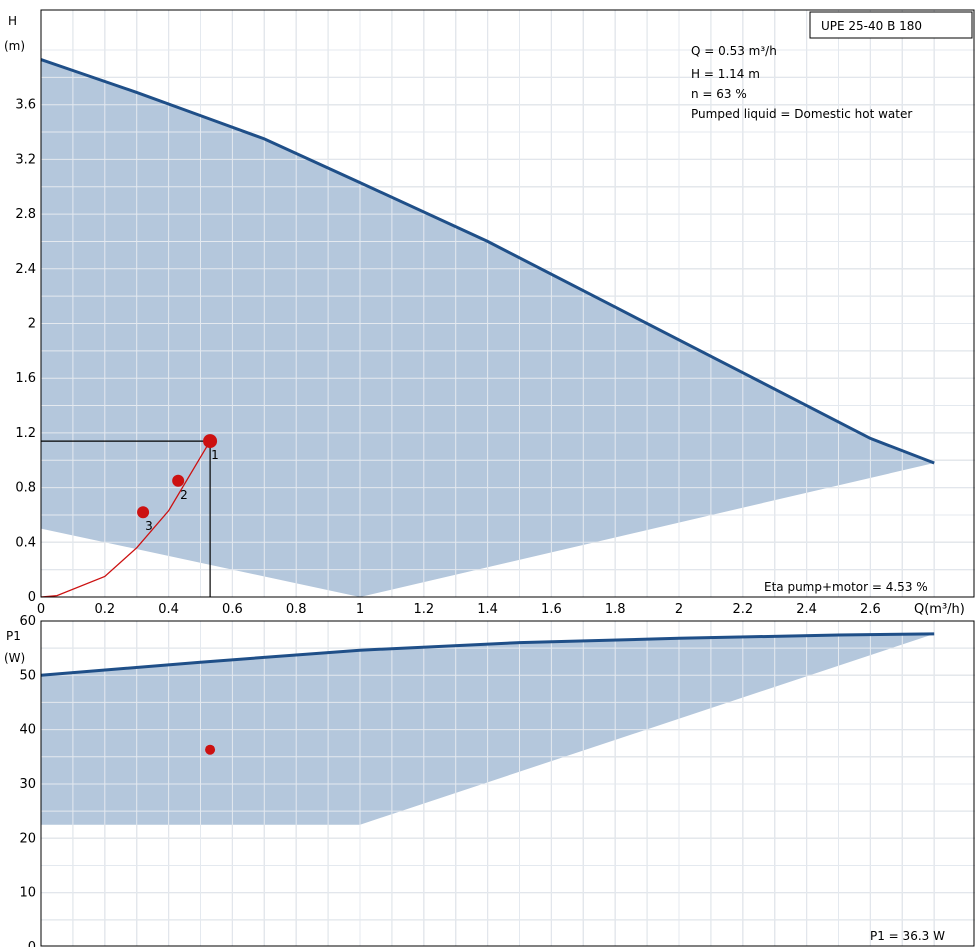 The width and height of the screenshot is (975, 947). I want to click on y-tick-label: 40, so click(27, 730).